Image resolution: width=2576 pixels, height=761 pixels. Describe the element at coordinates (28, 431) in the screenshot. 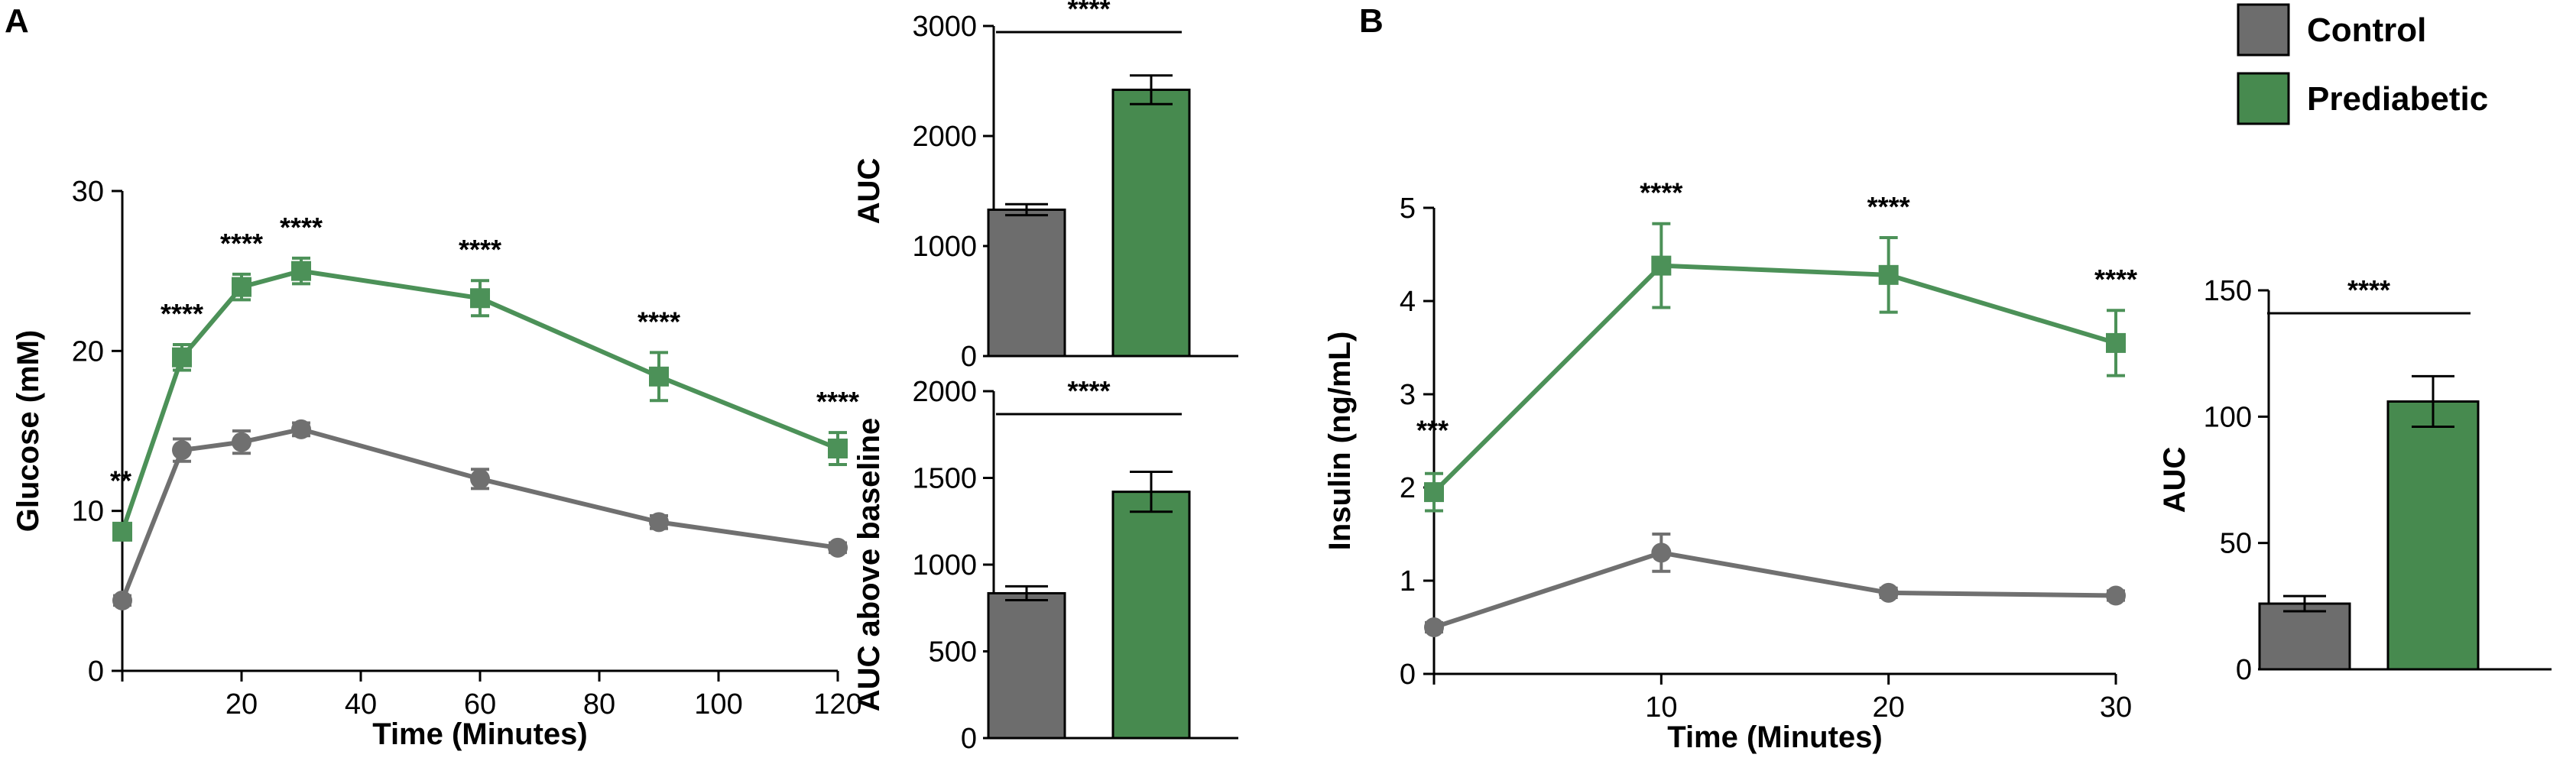

I see `y-axis-title: Glucose (mM)` at that location.